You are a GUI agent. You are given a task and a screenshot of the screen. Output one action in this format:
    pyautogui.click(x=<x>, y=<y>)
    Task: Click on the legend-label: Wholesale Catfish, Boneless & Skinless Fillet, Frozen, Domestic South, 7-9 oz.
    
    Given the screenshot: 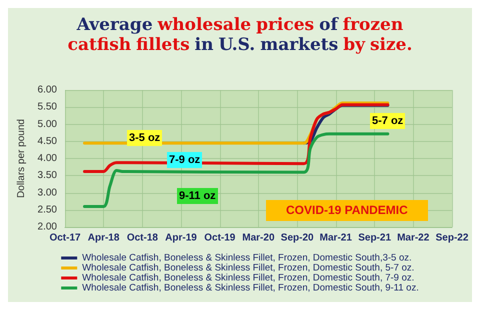 What is the action you would take?
    pyautogui.click(x=248, y=278)
    